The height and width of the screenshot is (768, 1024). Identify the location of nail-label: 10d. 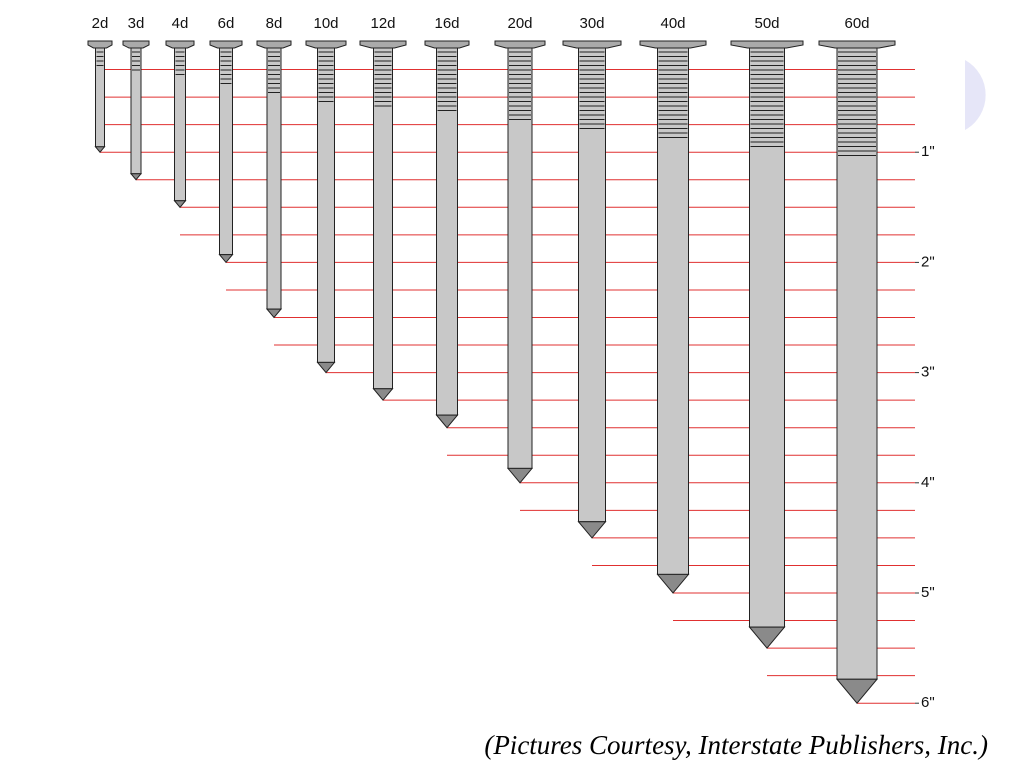
(325, 23).